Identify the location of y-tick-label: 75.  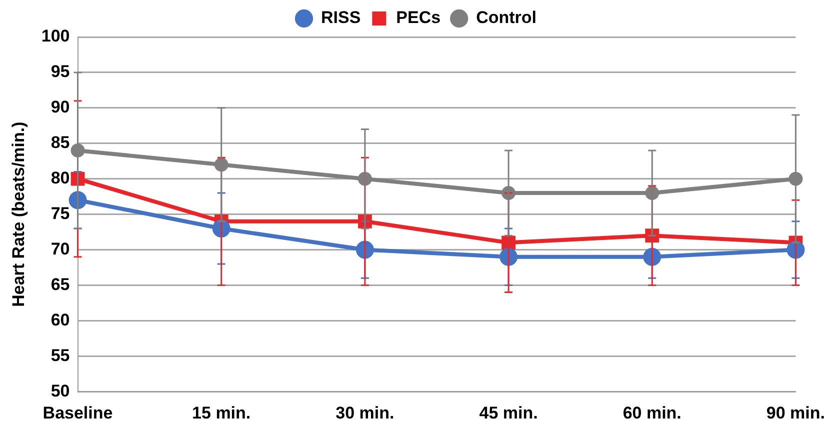
(60, 213).